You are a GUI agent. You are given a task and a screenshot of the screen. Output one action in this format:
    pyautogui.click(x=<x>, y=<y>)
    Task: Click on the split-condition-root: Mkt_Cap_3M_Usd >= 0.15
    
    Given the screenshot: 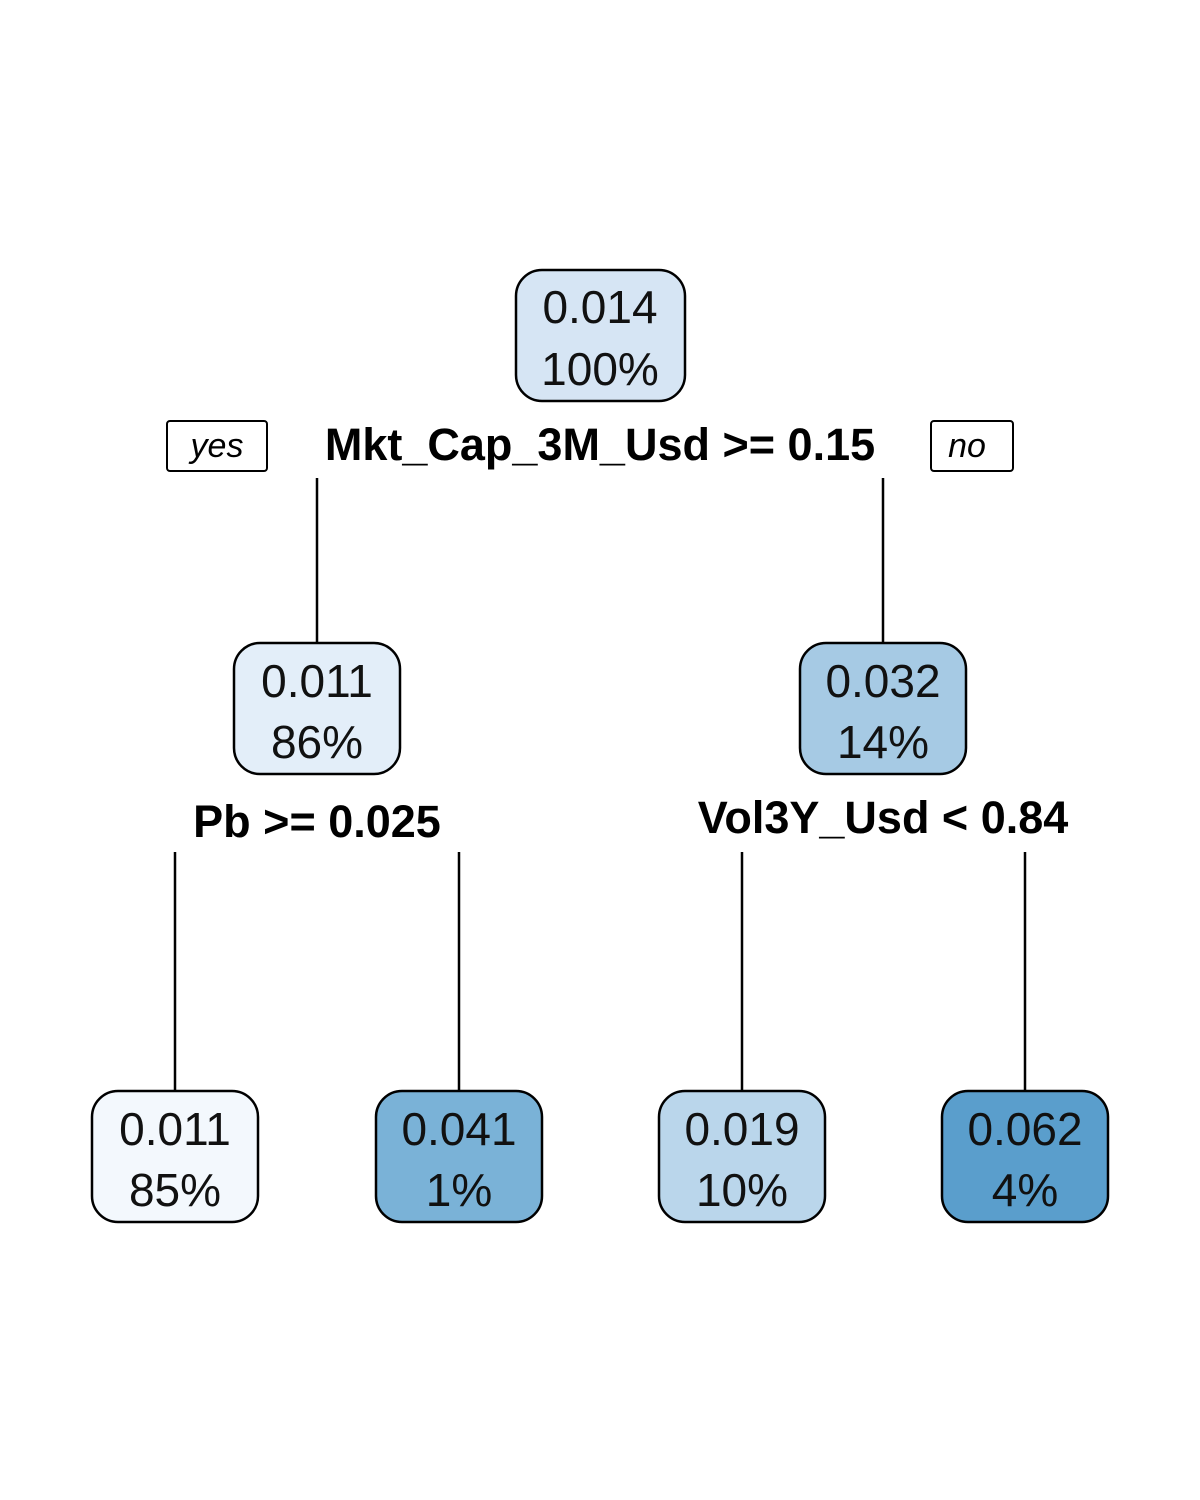 What is the action you would take?
    pyautogui.click(x=600, y=444)
    